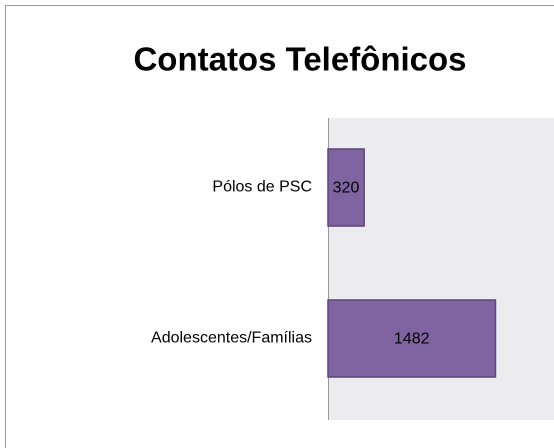  What do you see at coordinates (231, 338) in the screenshot?
I see `y-tick-label: Adolescentes/Famílias` at bounding box center [231, 338].